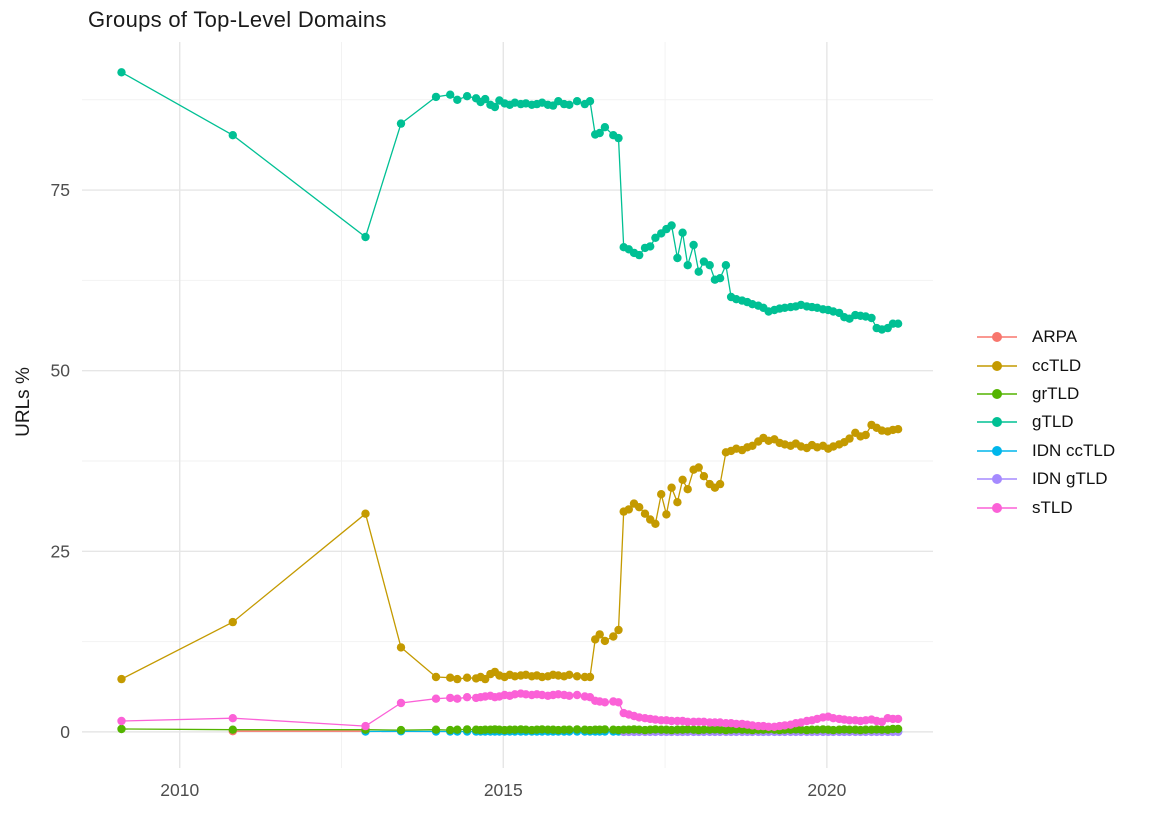 The height and width of the screenshot is (827, 1164). What do you see at coordinates (237, 19) in the screenshot?
I see `chart-title: Groups of Top-Level Domains` at bounding box center [237, 19].